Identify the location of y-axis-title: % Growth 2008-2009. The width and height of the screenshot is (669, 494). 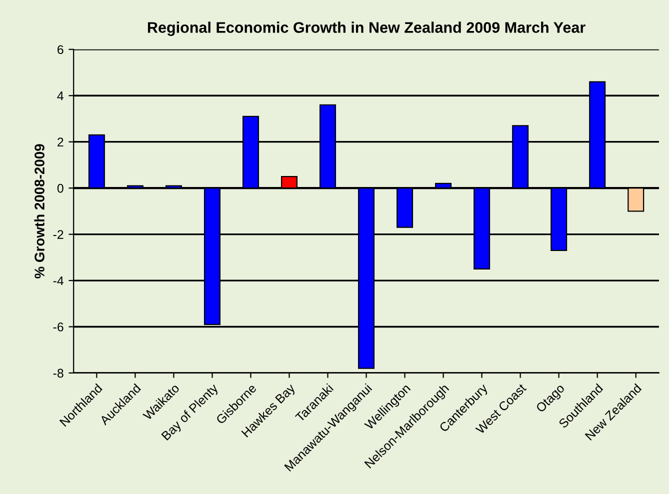
(39, 211).